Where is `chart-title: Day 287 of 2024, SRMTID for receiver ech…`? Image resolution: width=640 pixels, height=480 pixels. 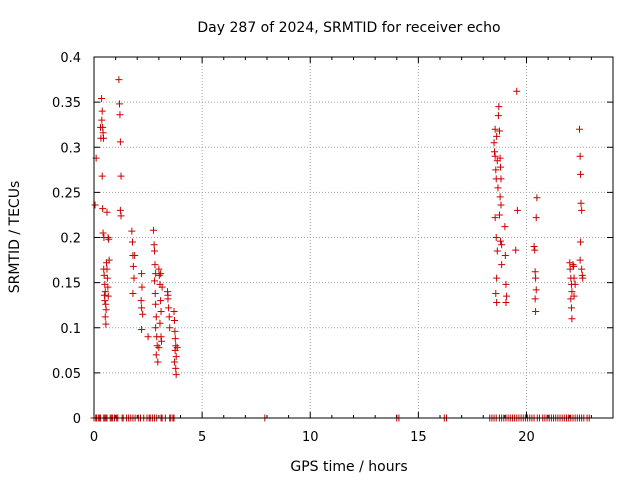
chart-title: Day 287 of 2024, SRMTID for receiver ech… is located at coordinates (348, 28).